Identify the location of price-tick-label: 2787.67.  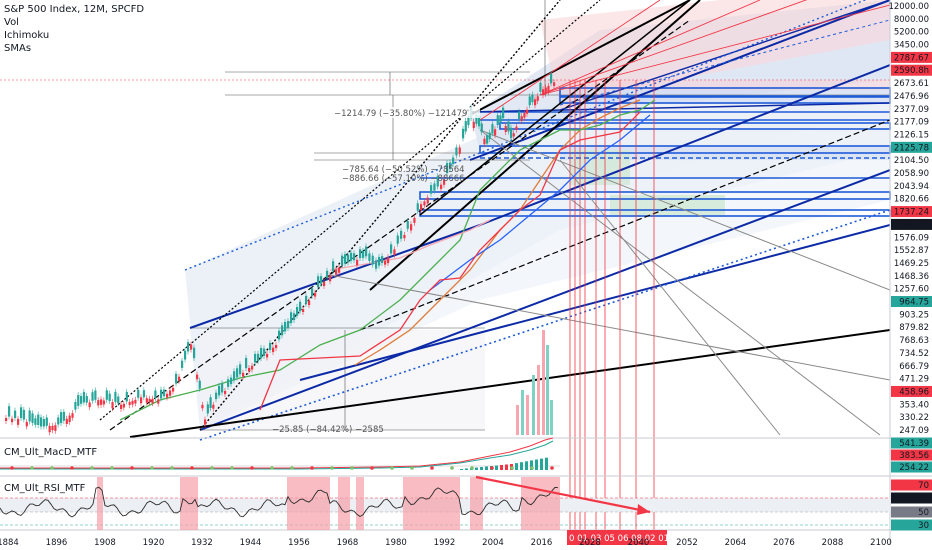
(911, 58).